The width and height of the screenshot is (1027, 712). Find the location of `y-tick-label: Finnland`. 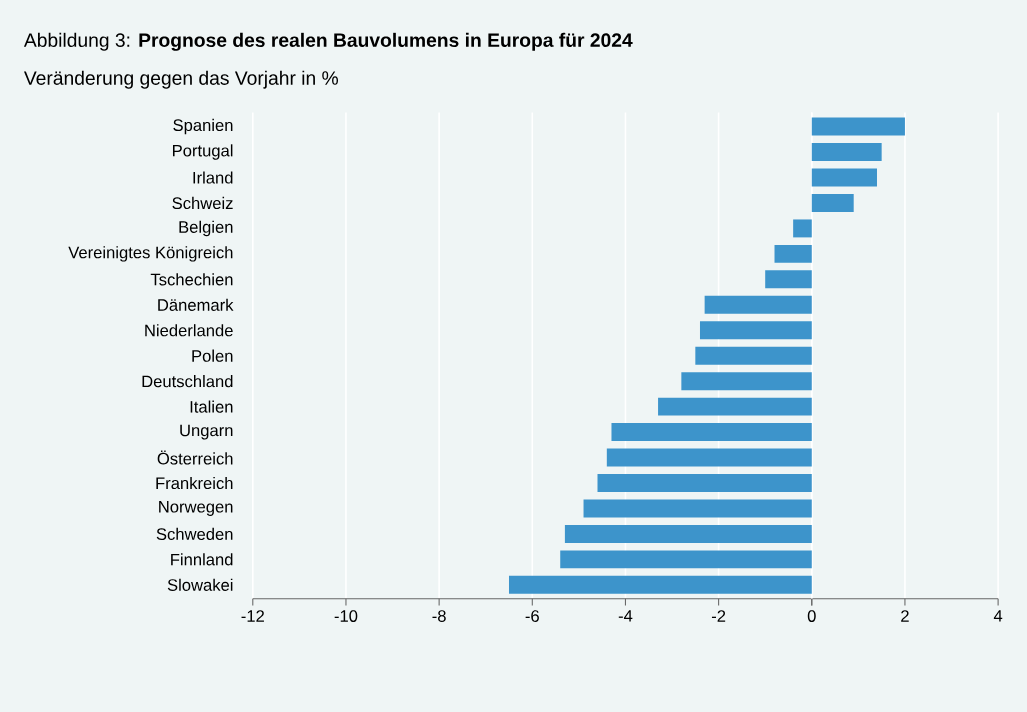

y-tick-label: Finnland is located at coordinates (202, 559).